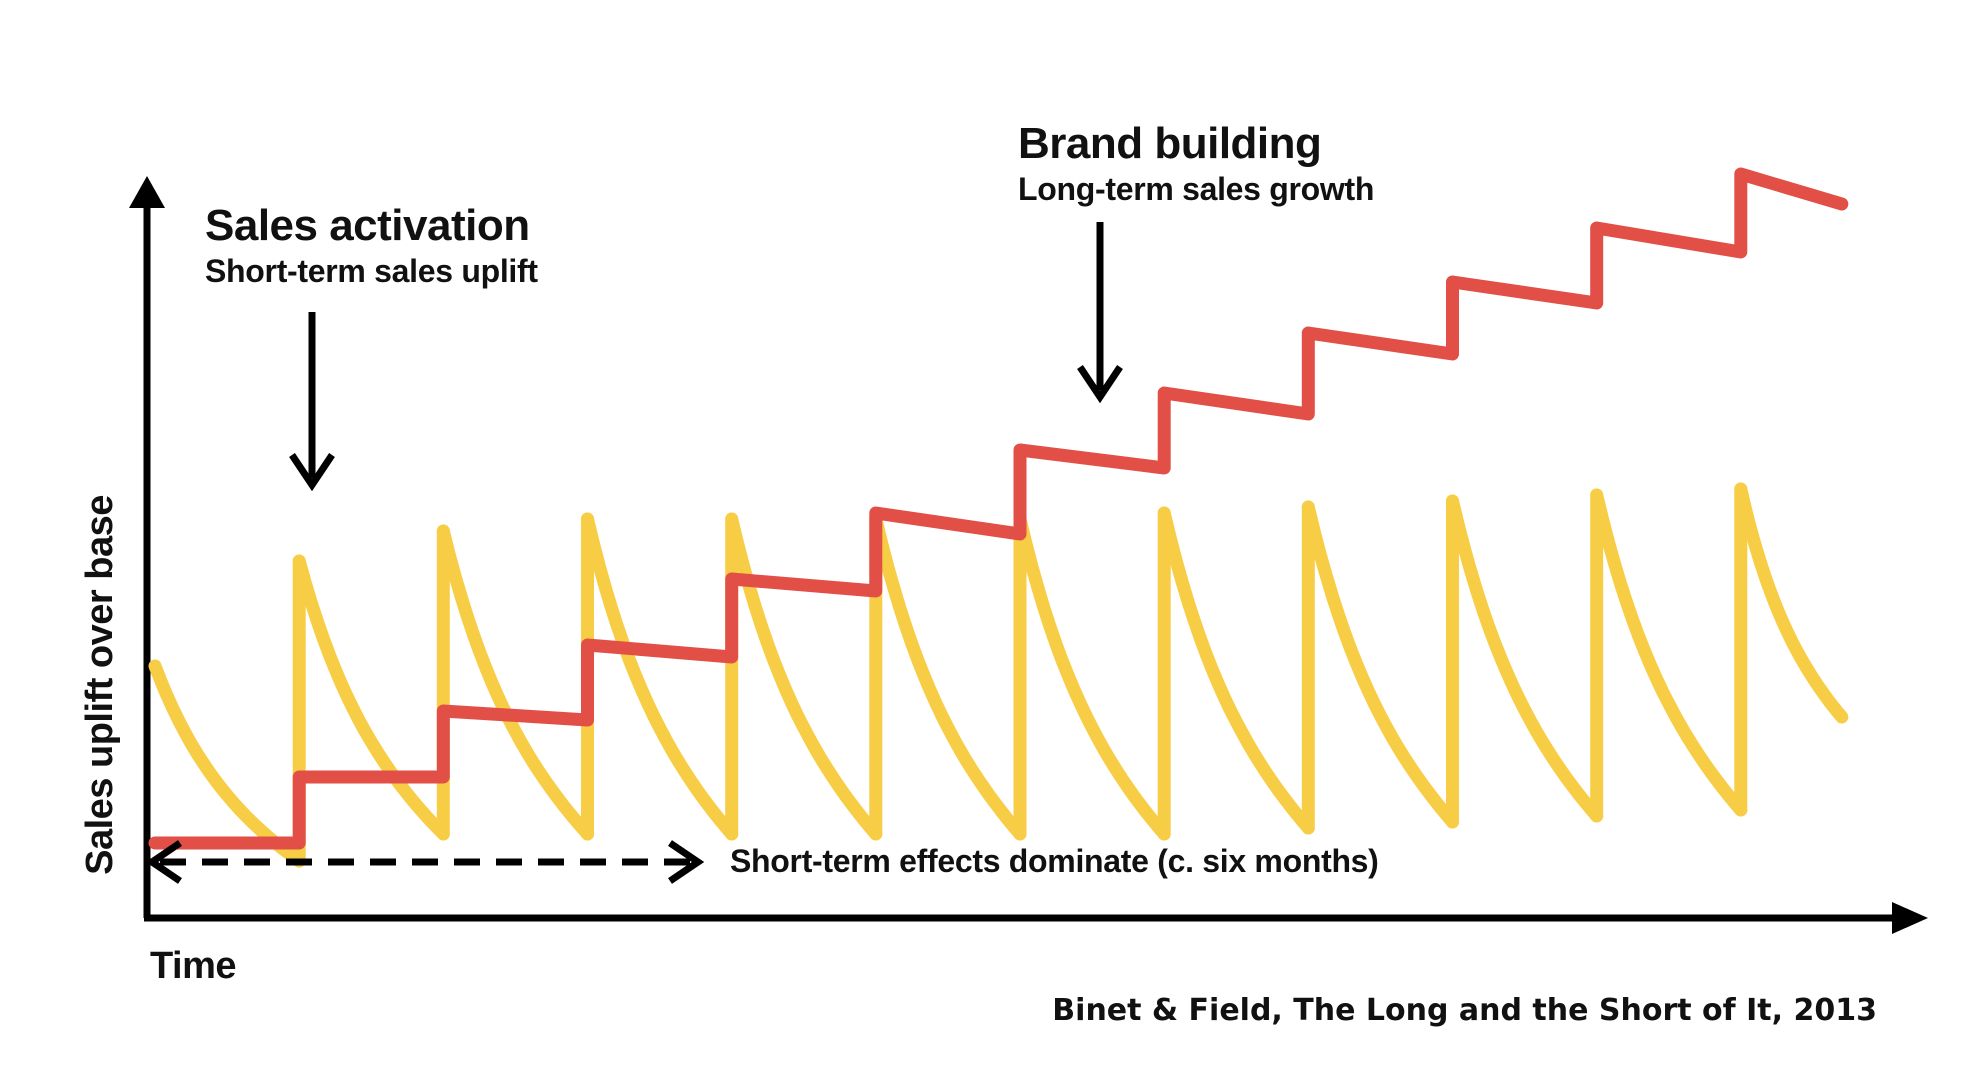  What do you see at coordinates (100, 685) in the screenshot?
I see `y-axis-label: Sales uplift over base` at bounding box center [100, 685].